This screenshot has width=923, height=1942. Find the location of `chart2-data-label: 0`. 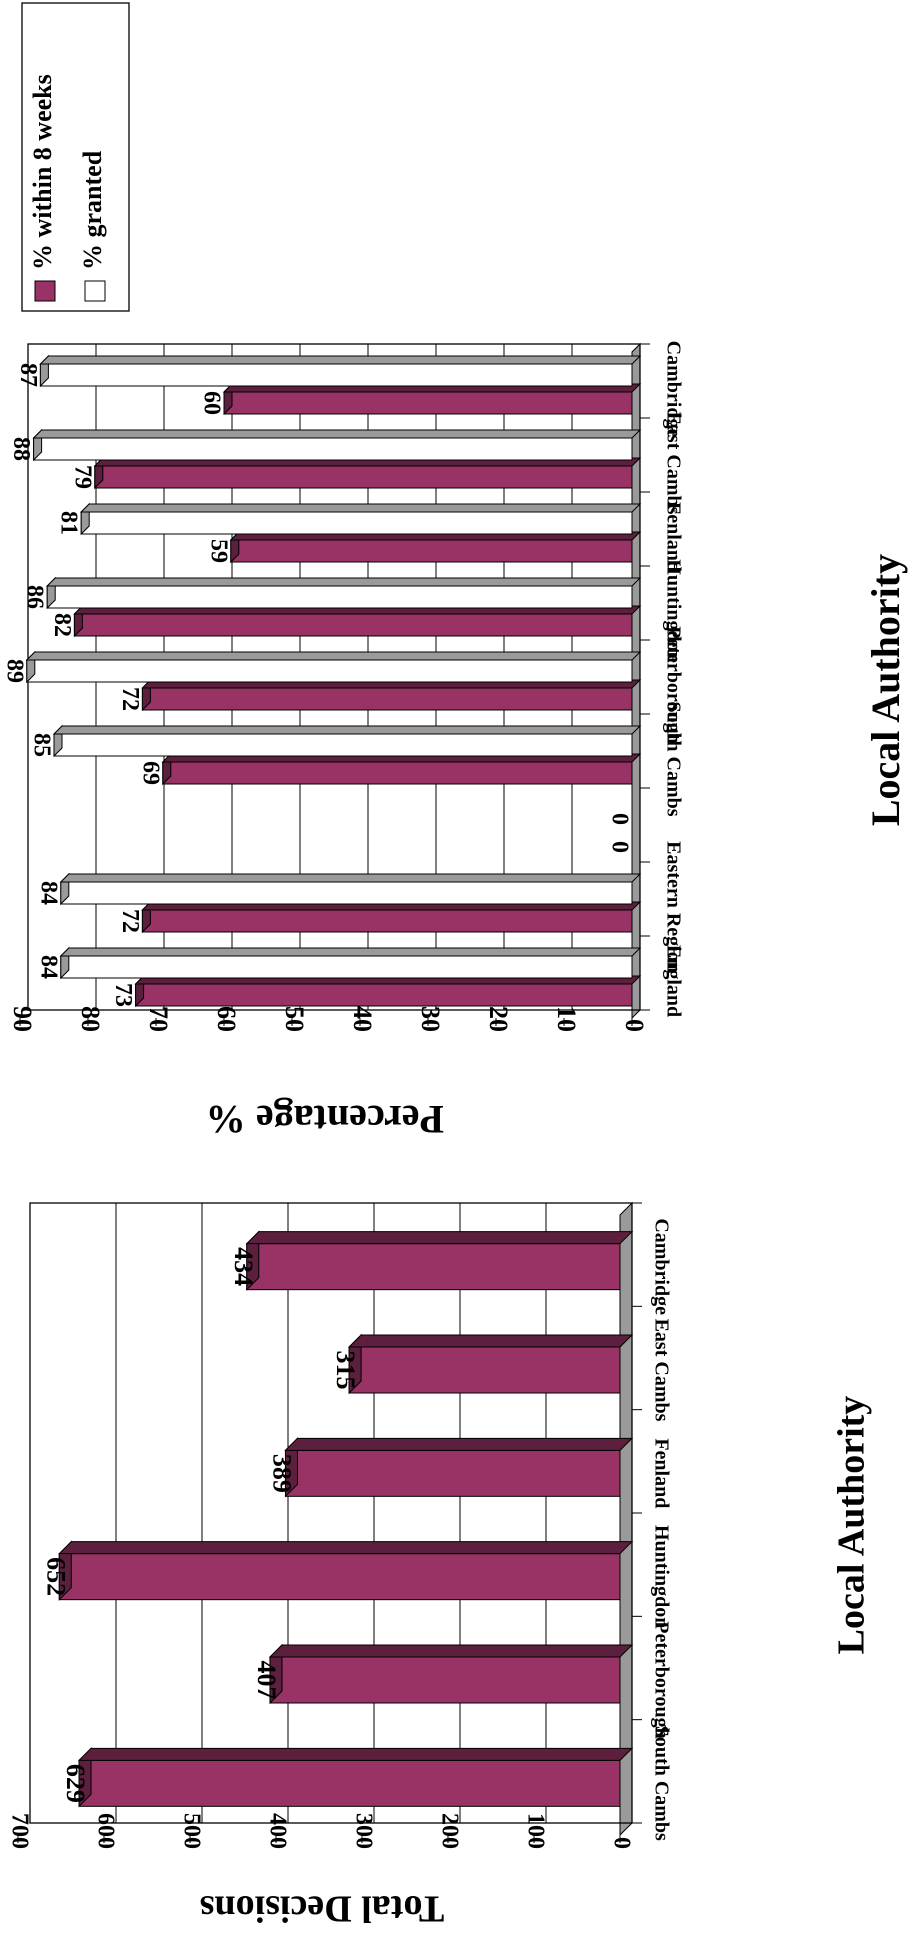

chart2-data-label: 0 is located at coordinates (619, 847).